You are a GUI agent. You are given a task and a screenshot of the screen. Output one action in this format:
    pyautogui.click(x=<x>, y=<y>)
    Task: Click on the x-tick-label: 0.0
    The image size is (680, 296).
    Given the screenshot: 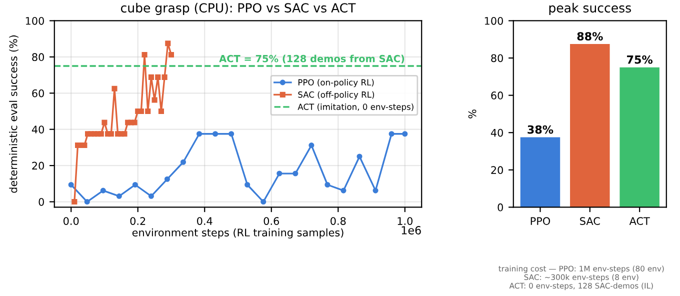 What is the action you would take?
    pyautogui.click(x=71, y=221)
    